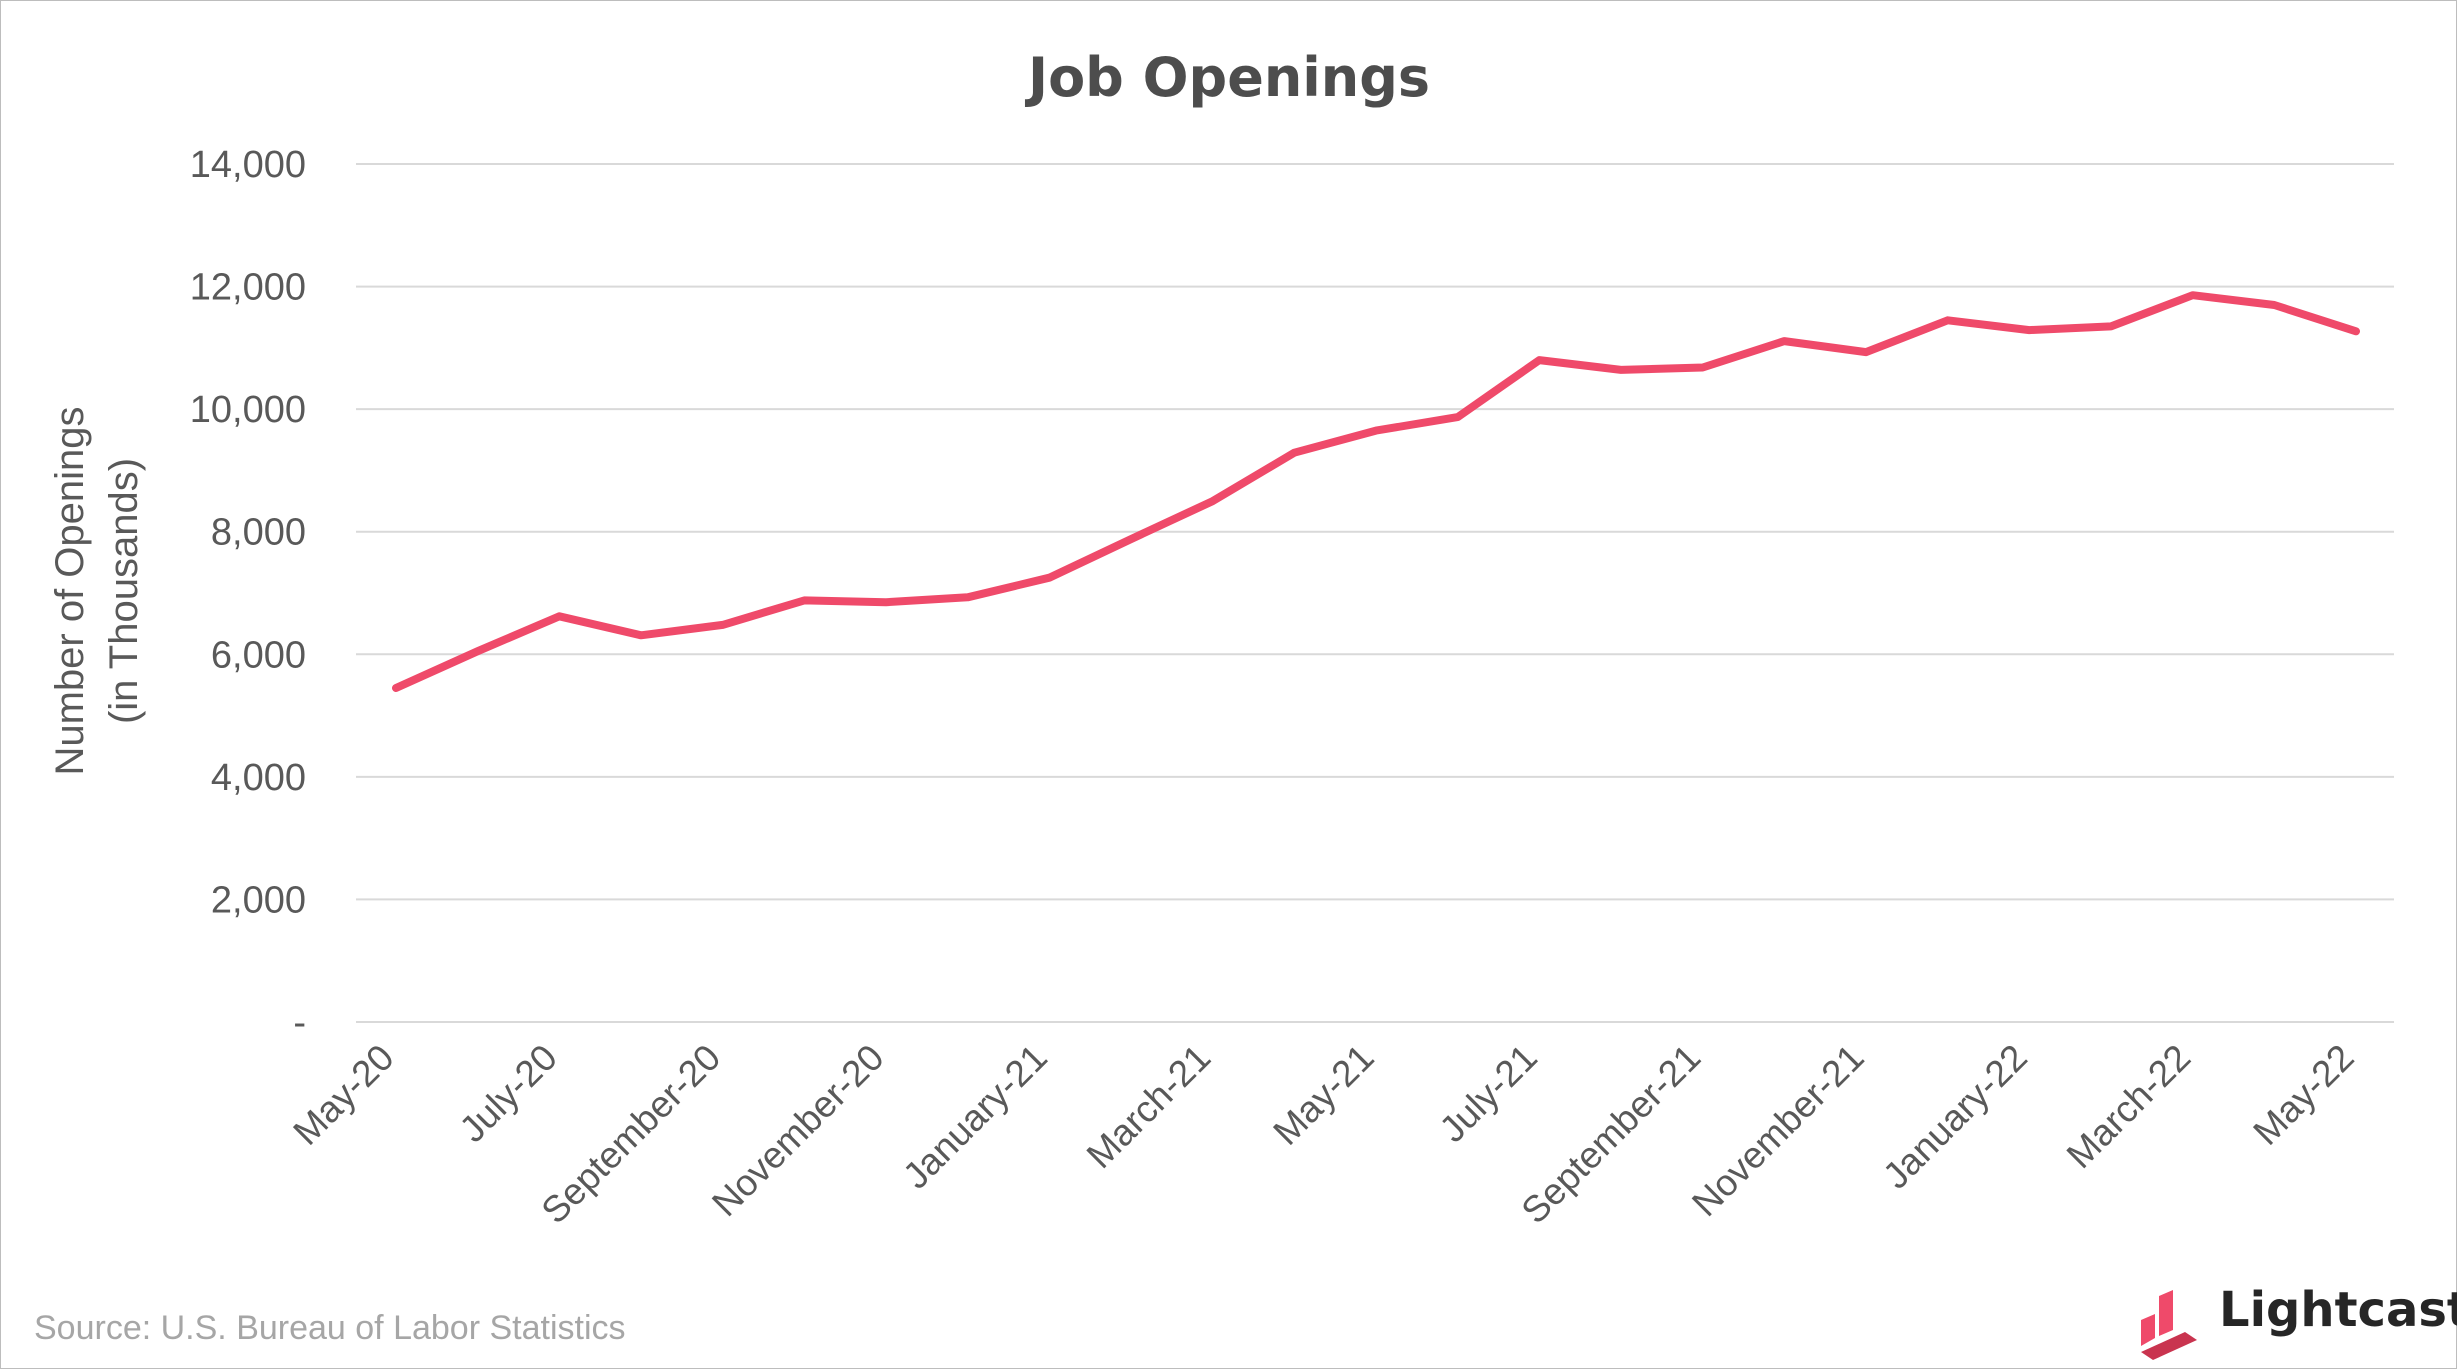 The width and height of the screenshot is (2457, 1370). Describe the element at coordinates (248, 288) in the screenshot. I see `y-tick-label: 12,000` at that location.